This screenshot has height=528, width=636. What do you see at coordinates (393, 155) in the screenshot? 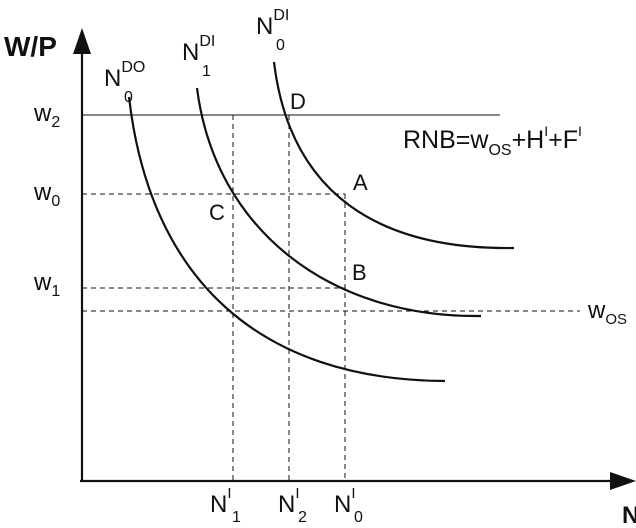
I see `demand-curve-n0-di` at bounding box center [393, 155].